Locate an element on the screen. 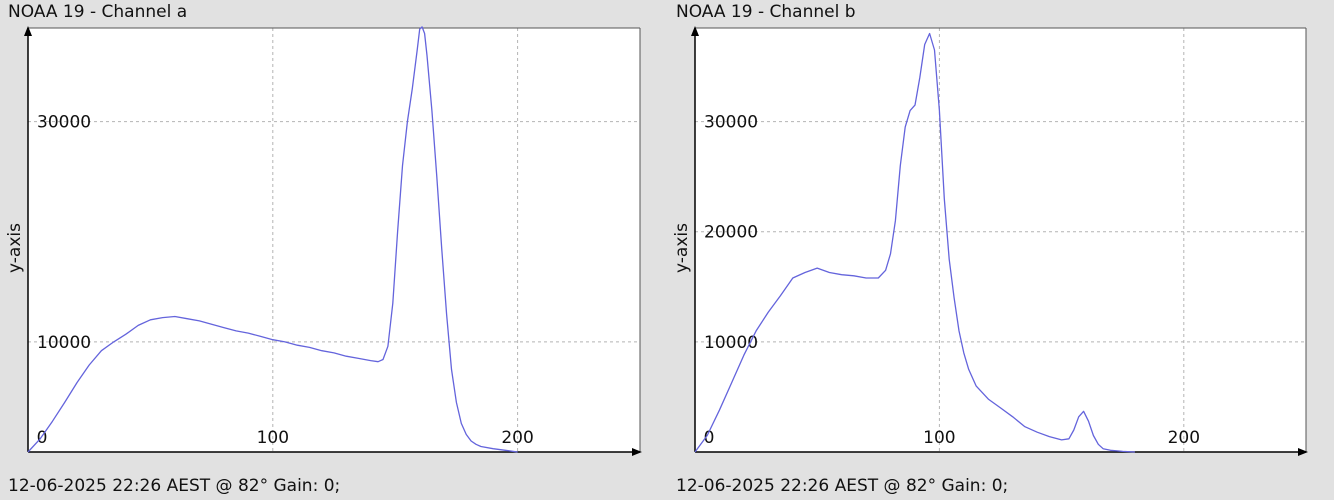 Image resolution: width=1334 pixels, height=500 pixels. y-tick-label: 20000 is located at coordinates (731, 233).